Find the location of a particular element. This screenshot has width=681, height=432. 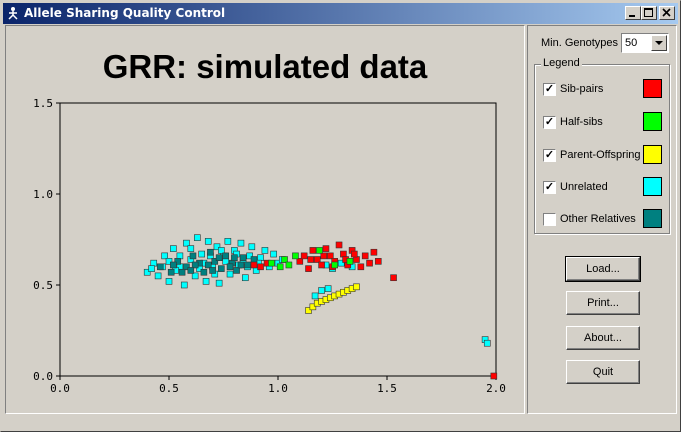

chart-title: GRR: simulated data is located at coordinates (265, 66).